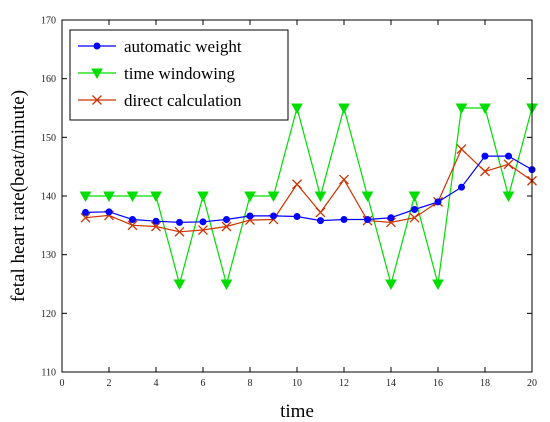 This screenshot has height=422, width=550. I want to click on y-tick-label: 160, so click(48, 79).